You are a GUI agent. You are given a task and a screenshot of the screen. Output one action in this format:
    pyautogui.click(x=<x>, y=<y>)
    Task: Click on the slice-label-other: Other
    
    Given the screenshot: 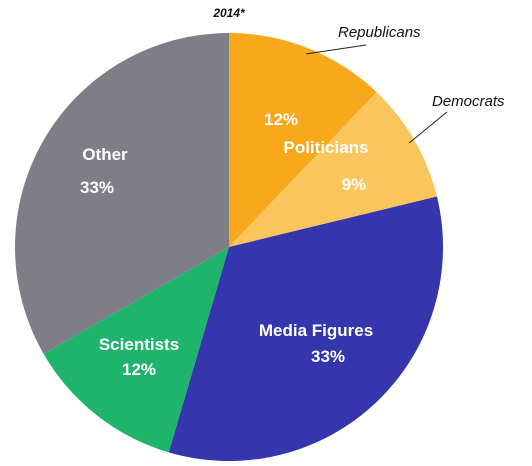 What is the action you would take?
    pyautogui.click(x=105, y=154)
    